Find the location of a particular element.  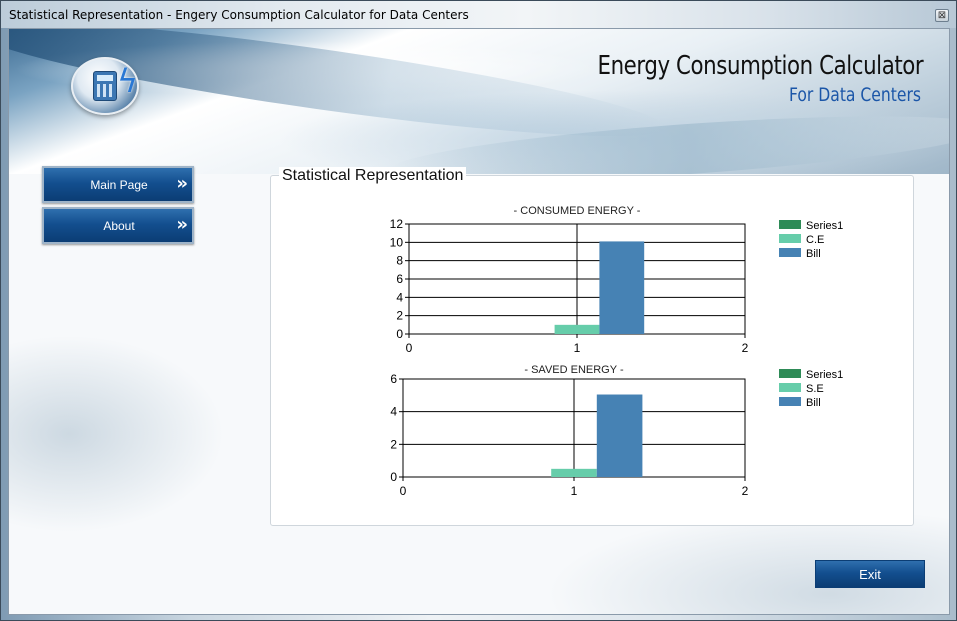

about-label: About is located at coordinates (119, 226).